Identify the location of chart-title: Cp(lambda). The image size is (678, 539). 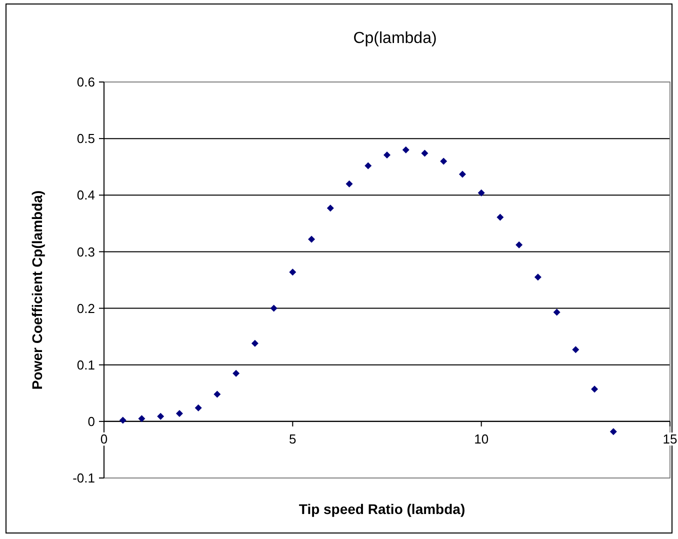
(395, 38).